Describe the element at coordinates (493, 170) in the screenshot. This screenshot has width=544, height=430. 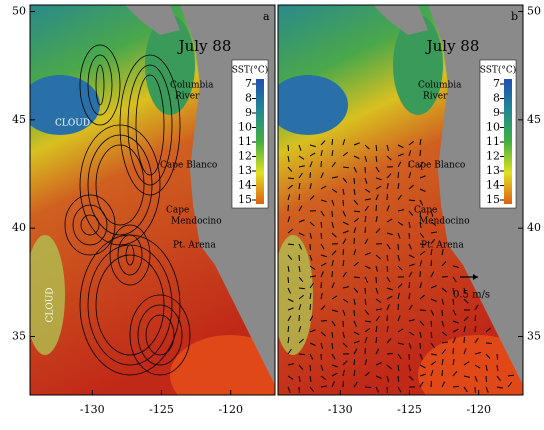
I see `colorbar-tick-label: 13` at that location.